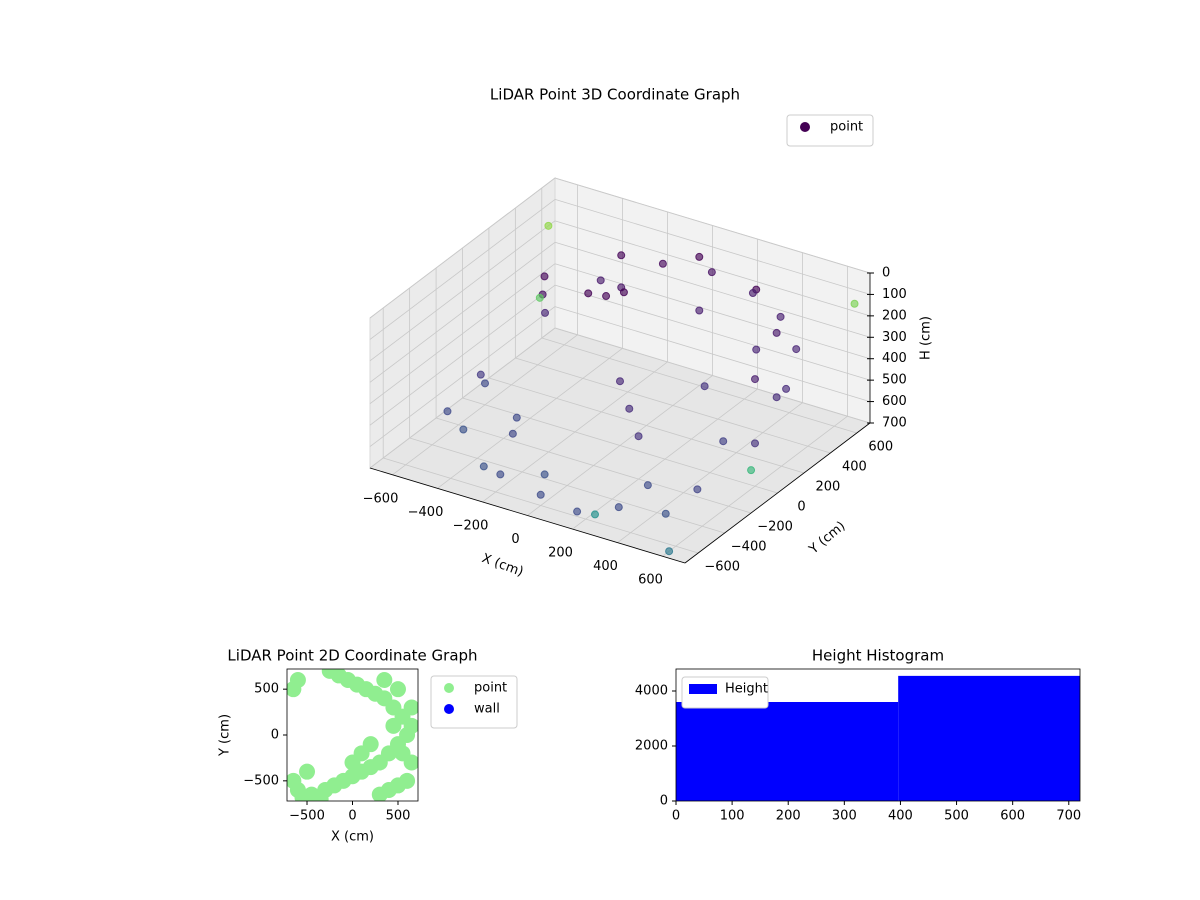 Image resolution: width=1200 pixels, height=900 pixels. I want to click on chart-title: Height Histogram, so click(878, 656).